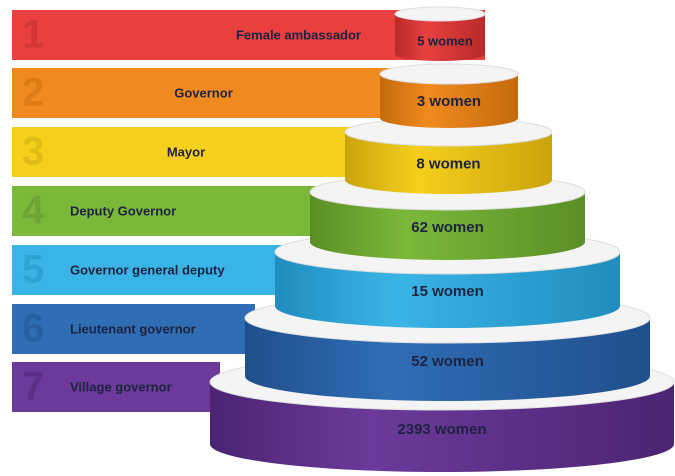 The image size is (675, 476). Describe the element at coordinates (33, 35) in the screenshot. I see `rank-number: 1` at that location.